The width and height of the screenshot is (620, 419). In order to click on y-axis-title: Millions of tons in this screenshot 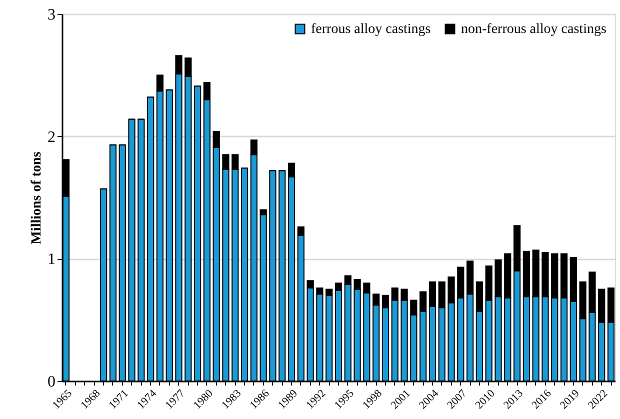, I will do `click(37, 197)`.